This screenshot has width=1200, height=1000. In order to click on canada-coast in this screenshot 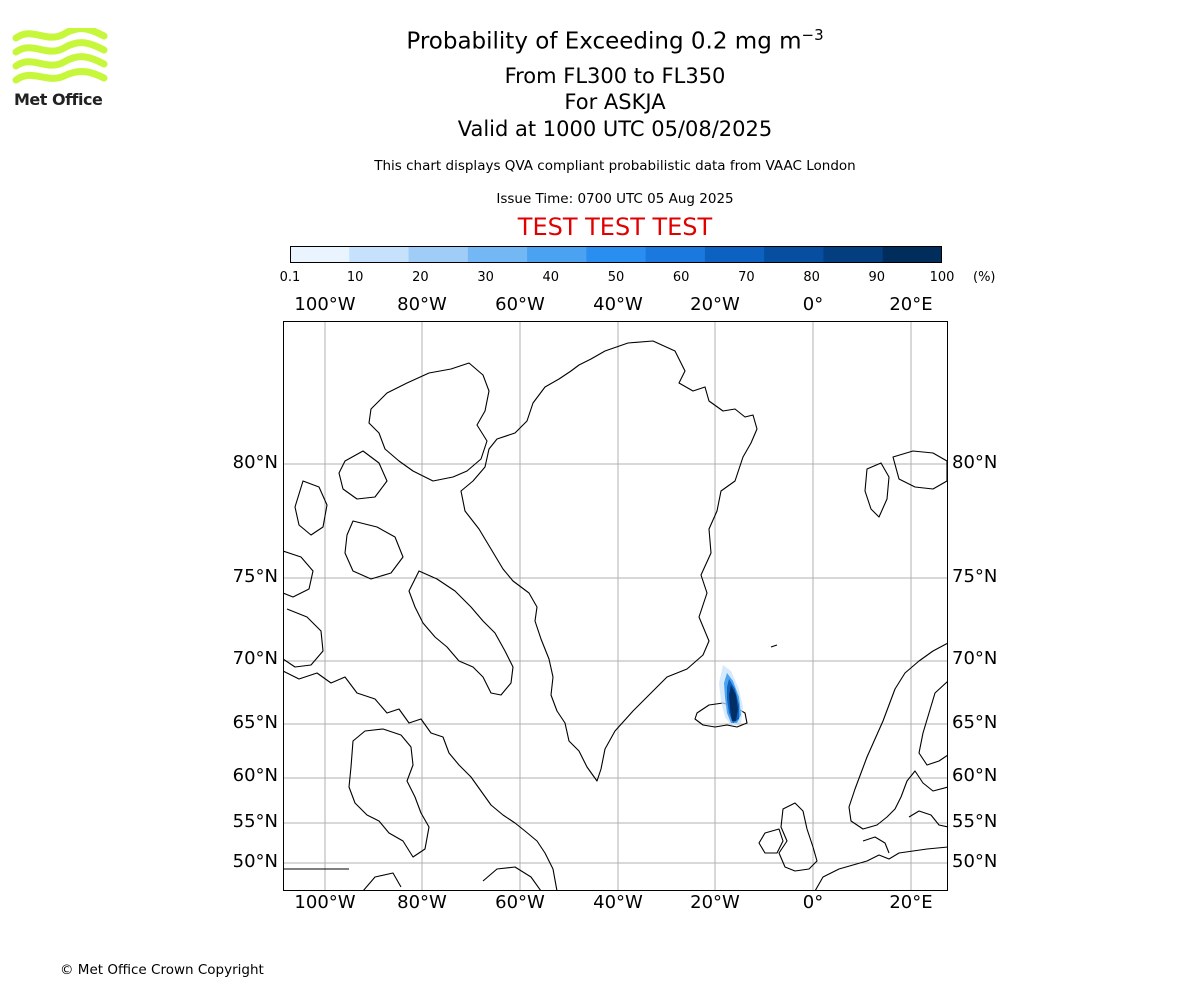, I will do `click(420, 780)`.